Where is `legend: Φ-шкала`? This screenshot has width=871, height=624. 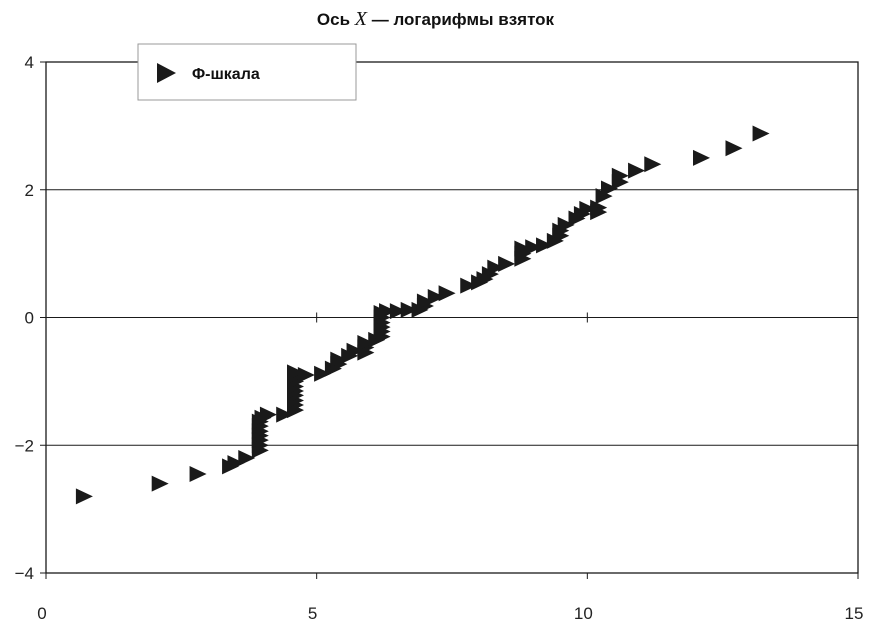 legend: Φ-шкала is located at coordinates (247, 72).